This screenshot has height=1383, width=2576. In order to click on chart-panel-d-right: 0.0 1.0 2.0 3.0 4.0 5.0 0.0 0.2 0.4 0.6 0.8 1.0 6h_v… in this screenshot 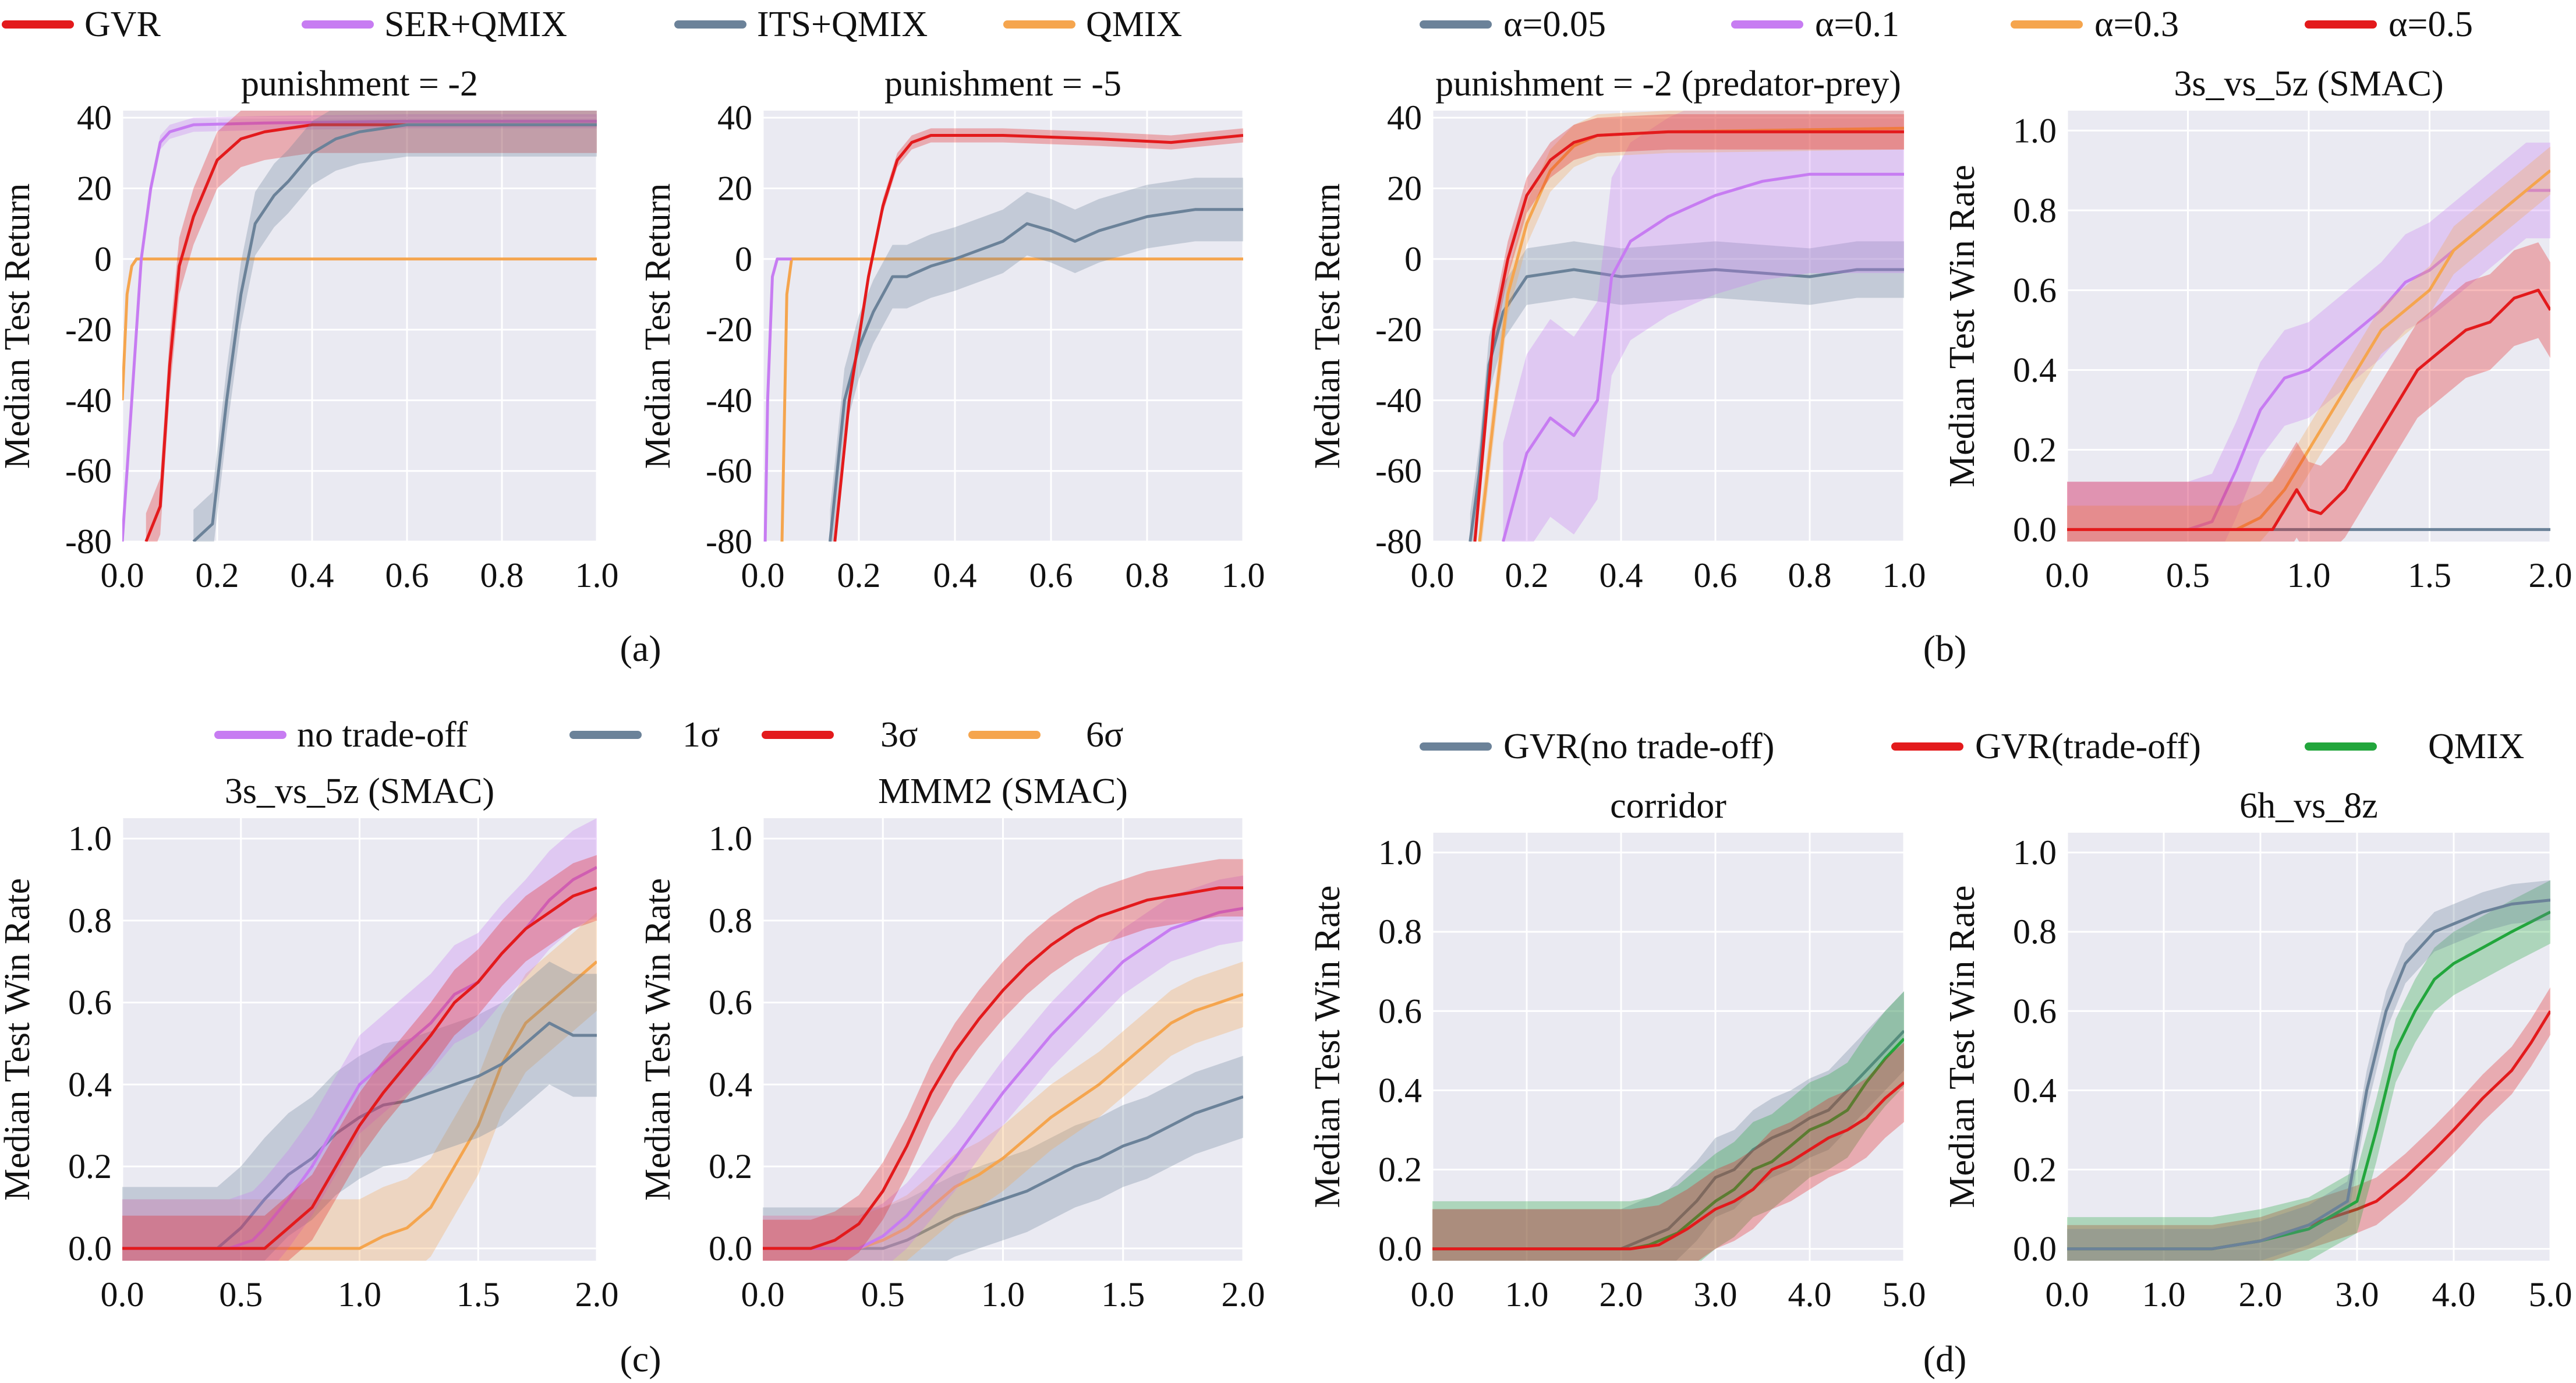, I will do `click(2257, 1050)`.